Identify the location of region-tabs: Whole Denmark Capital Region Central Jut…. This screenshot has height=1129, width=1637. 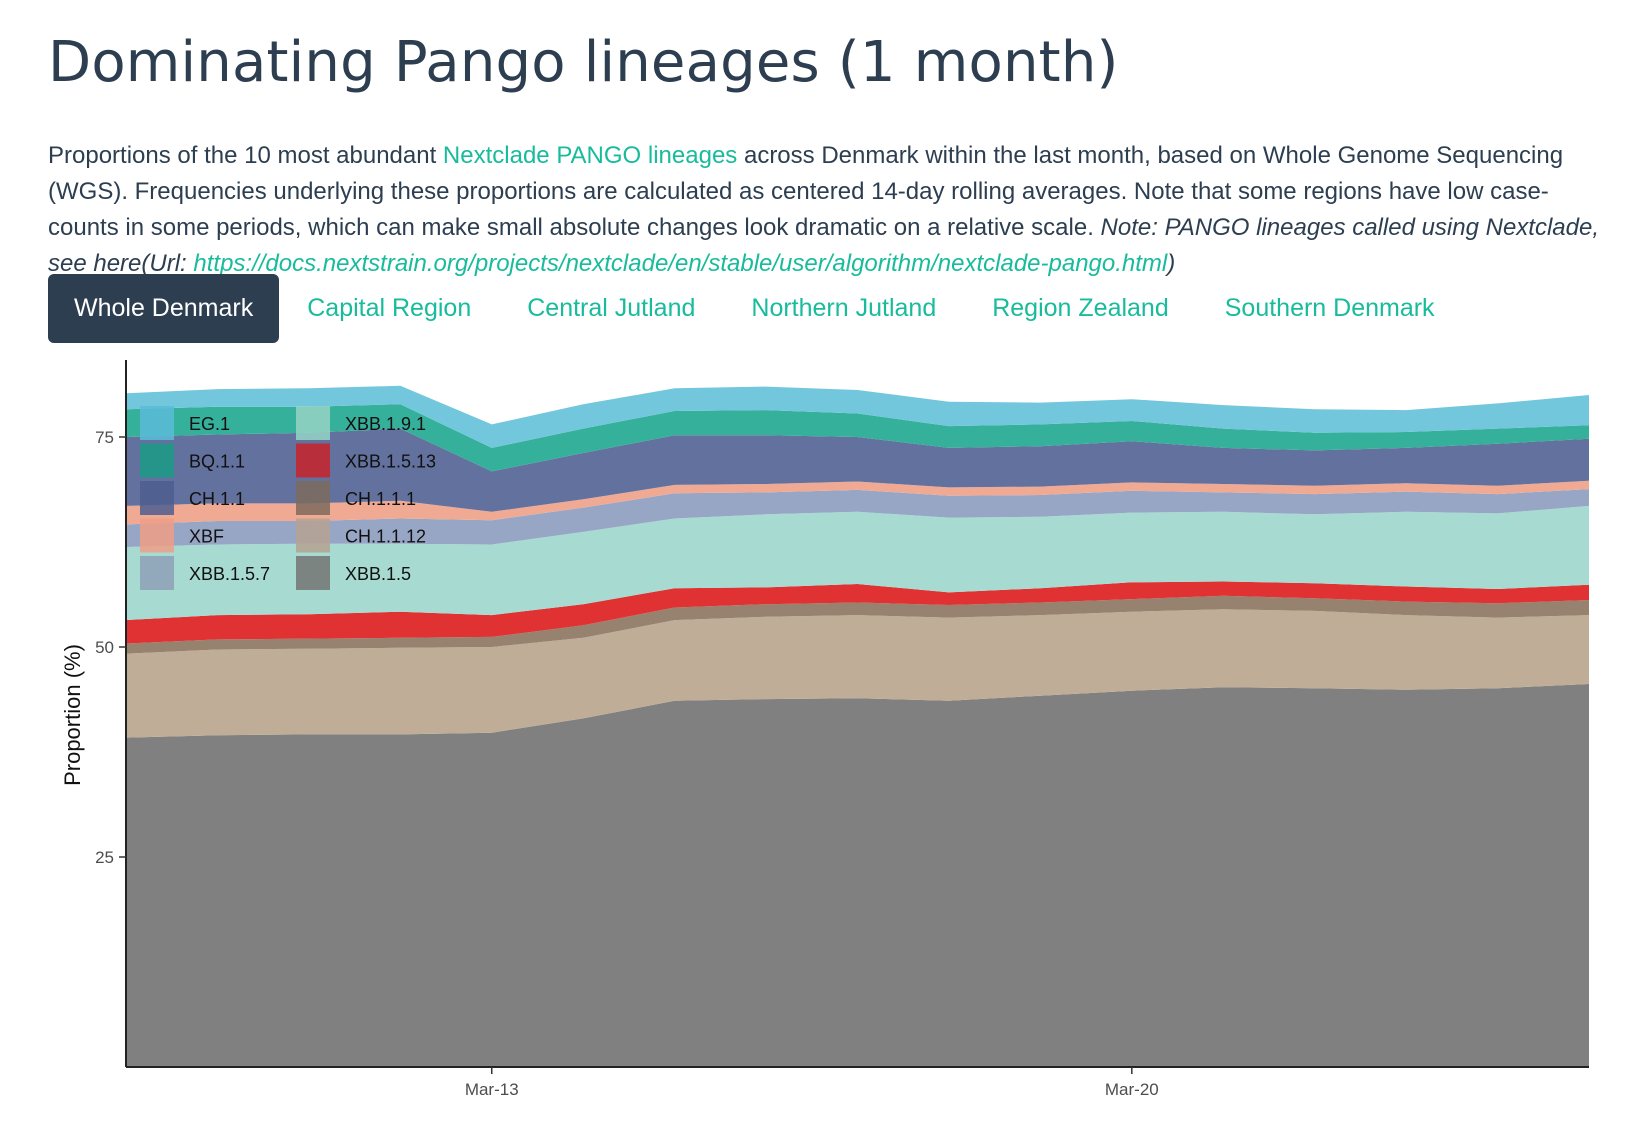
(755, 308).